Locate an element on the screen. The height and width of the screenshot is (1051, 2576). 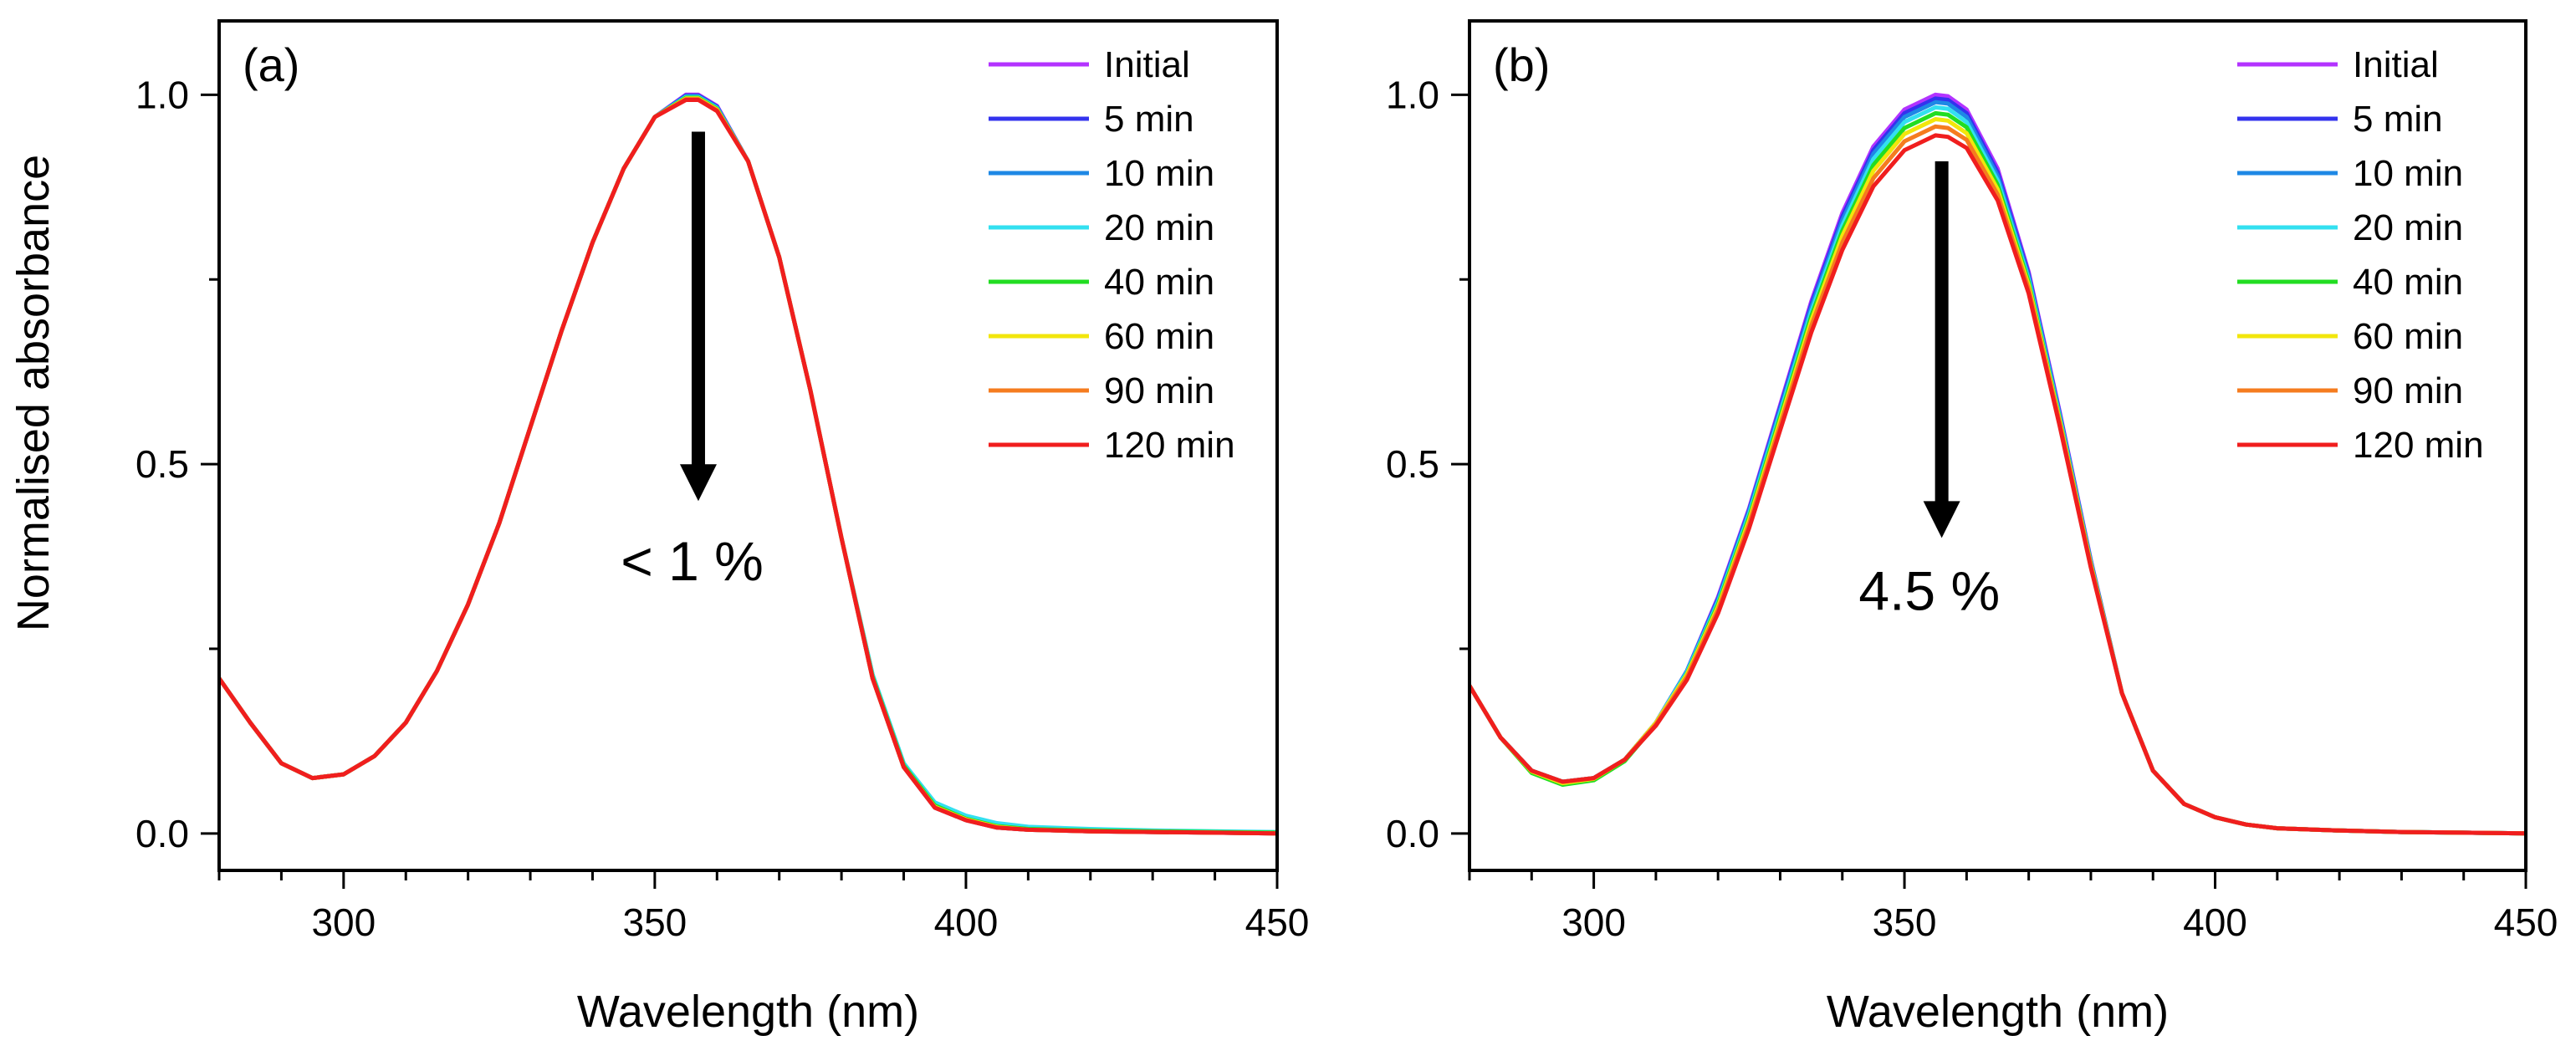
panel-label: (b) is located at coordinates (1521, 64).